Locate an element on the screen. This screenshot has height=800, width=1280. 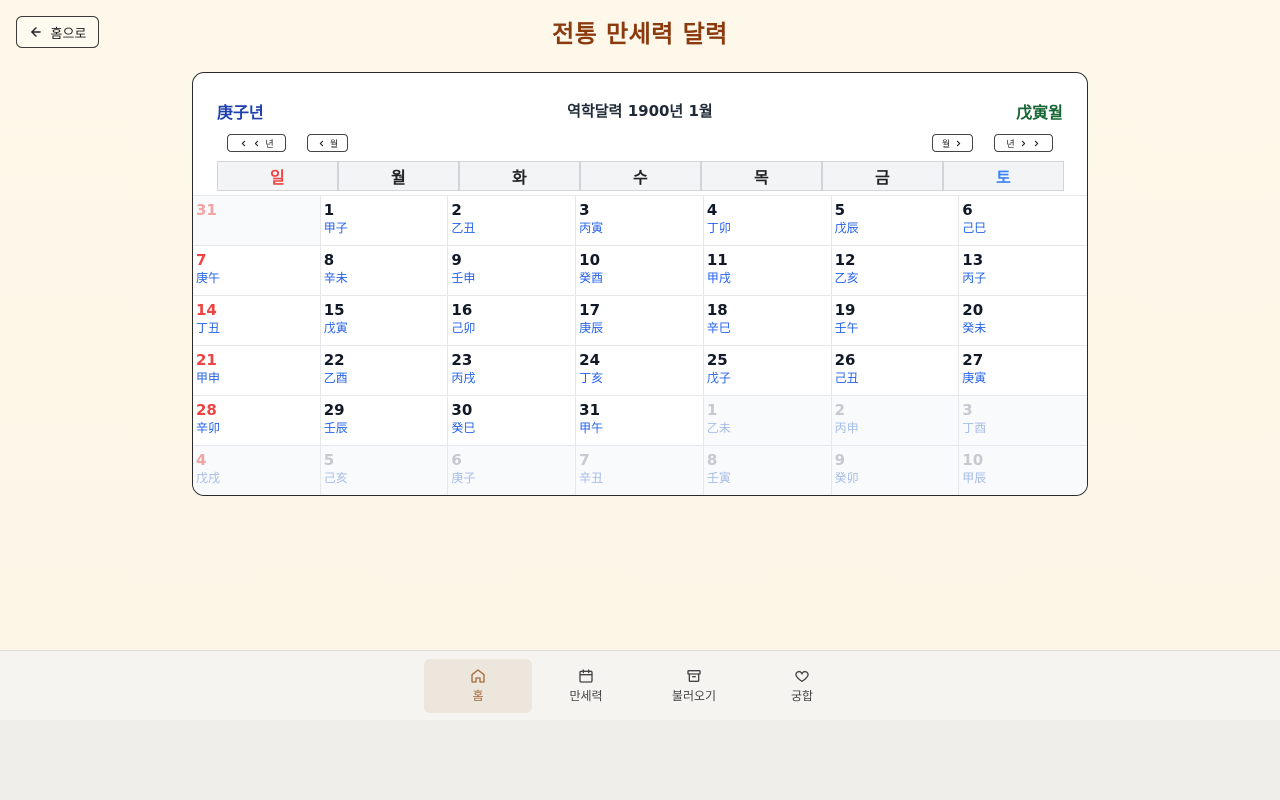
day-number: 12 is located at coordinates (845, 260).